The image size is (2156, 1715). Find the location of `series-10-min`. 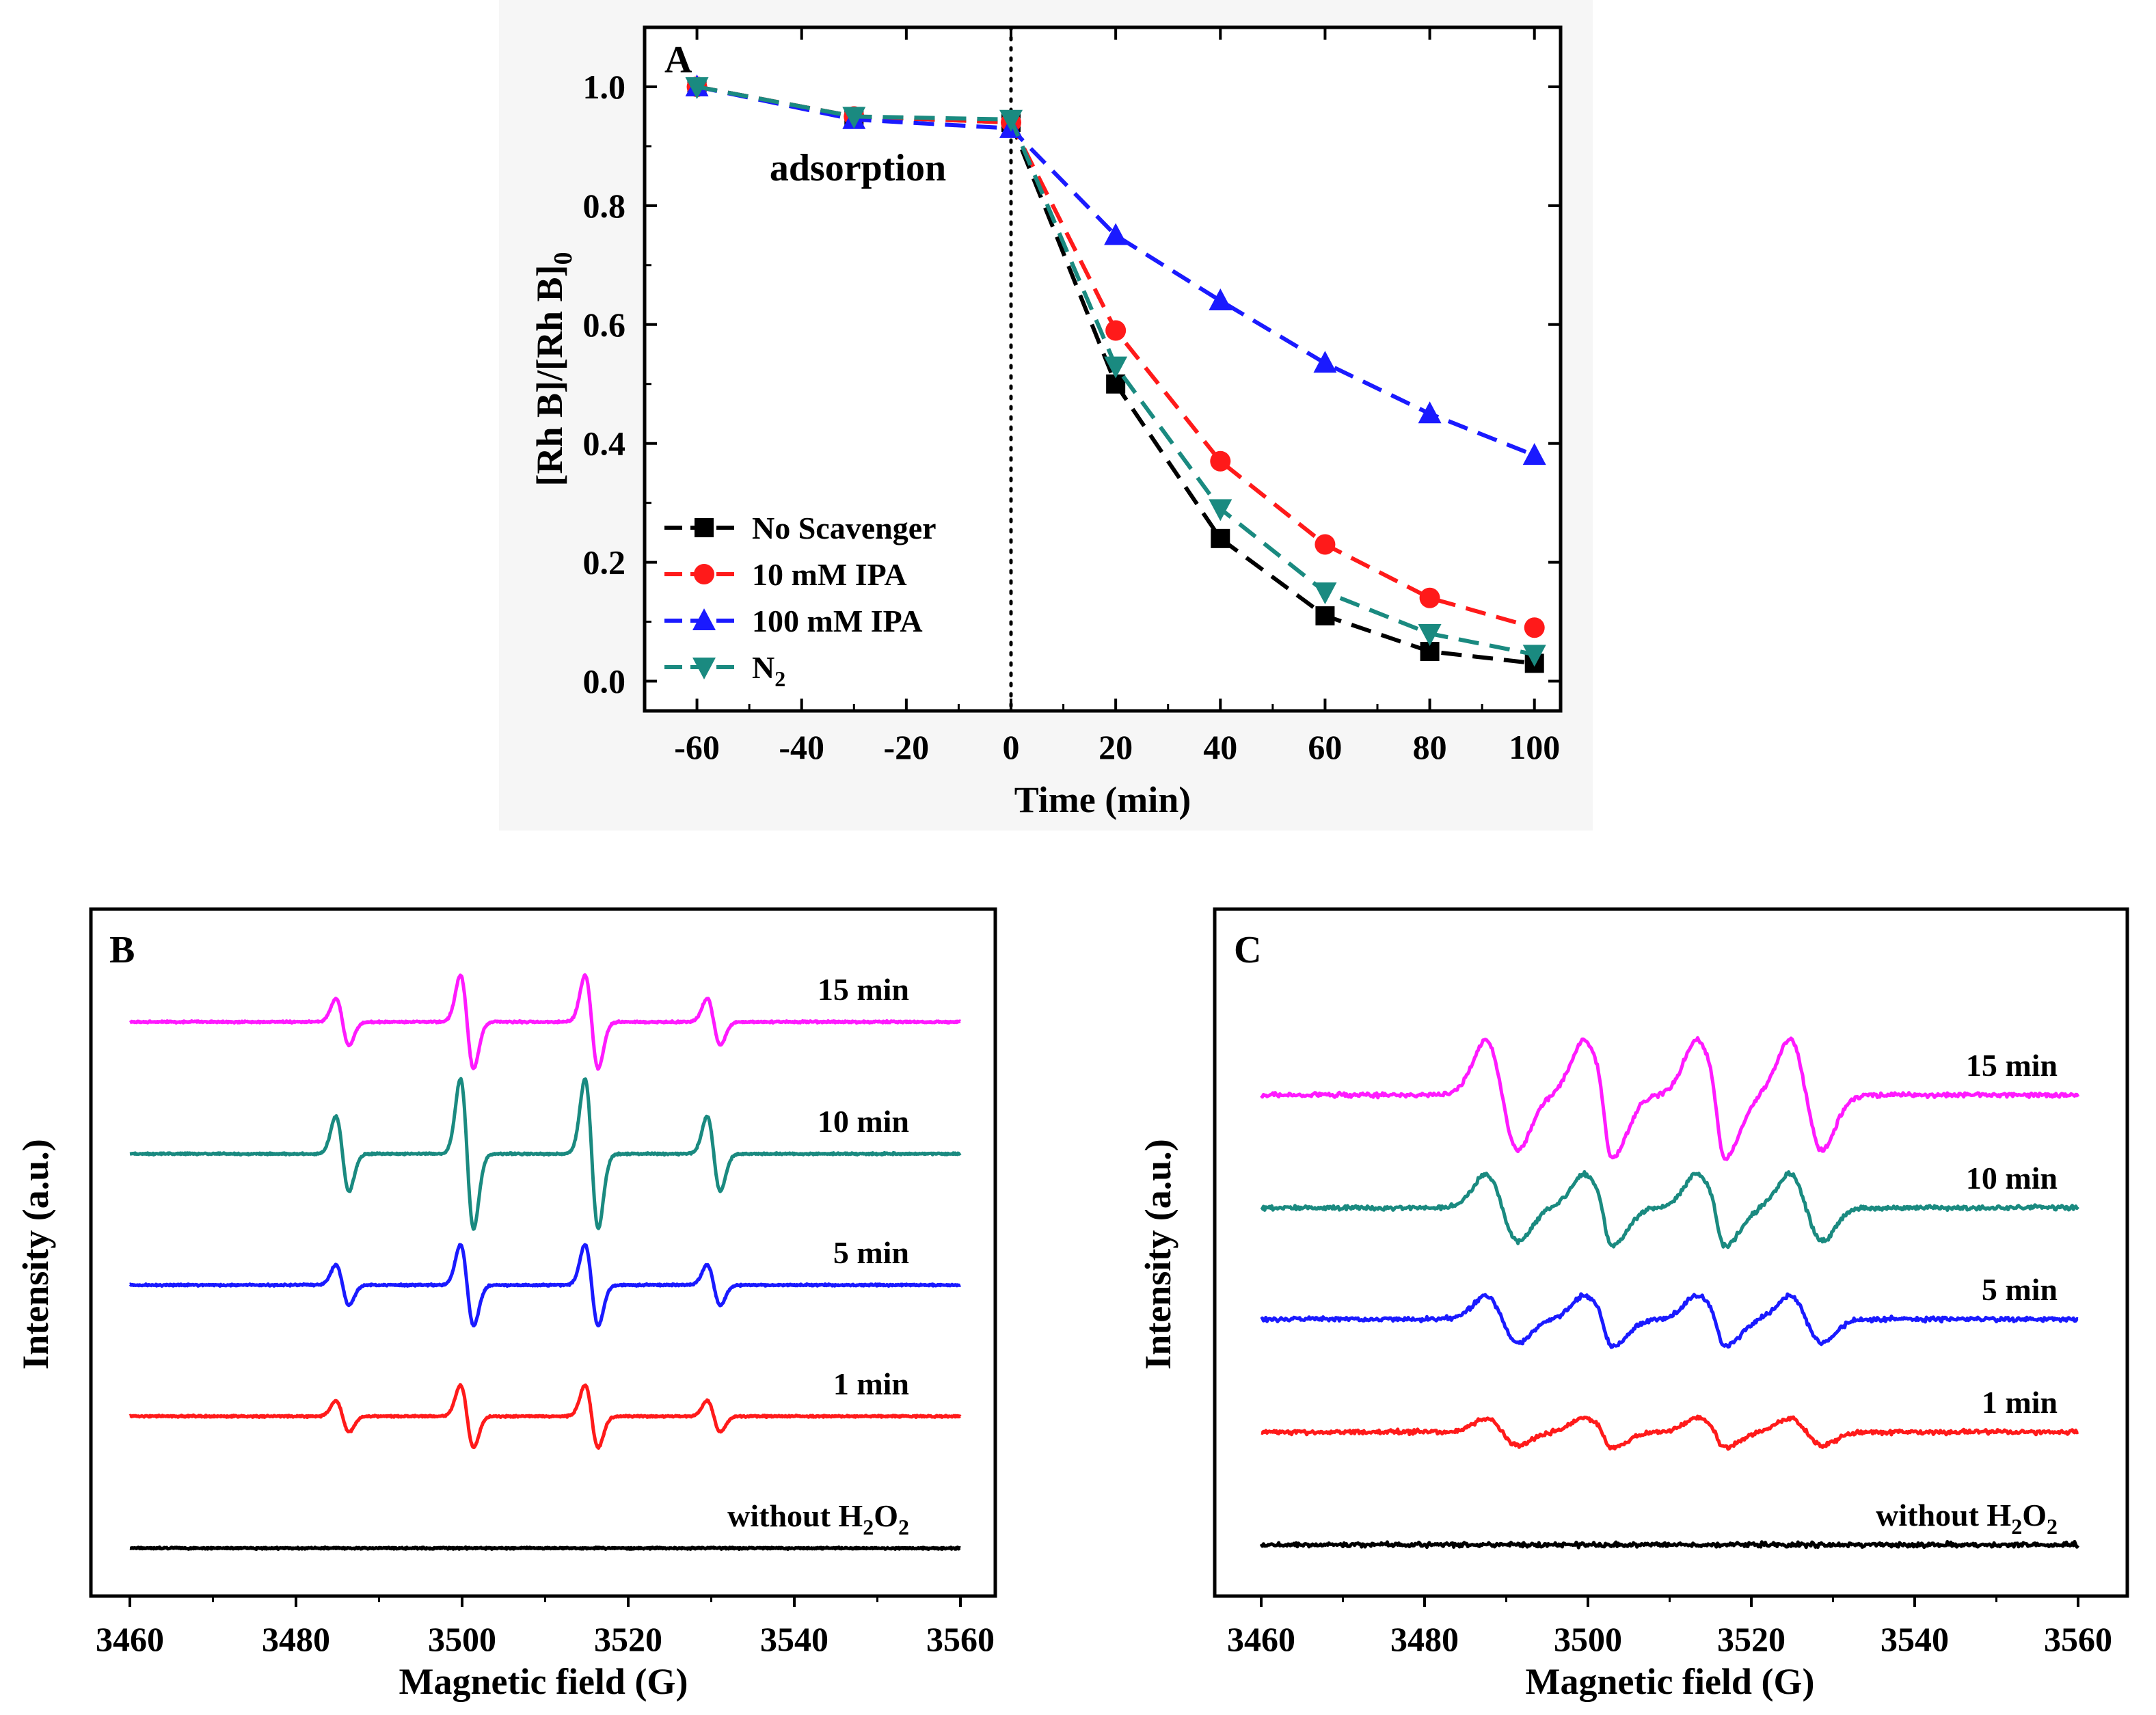

series-10-min is located at coordinates (545, 1154).